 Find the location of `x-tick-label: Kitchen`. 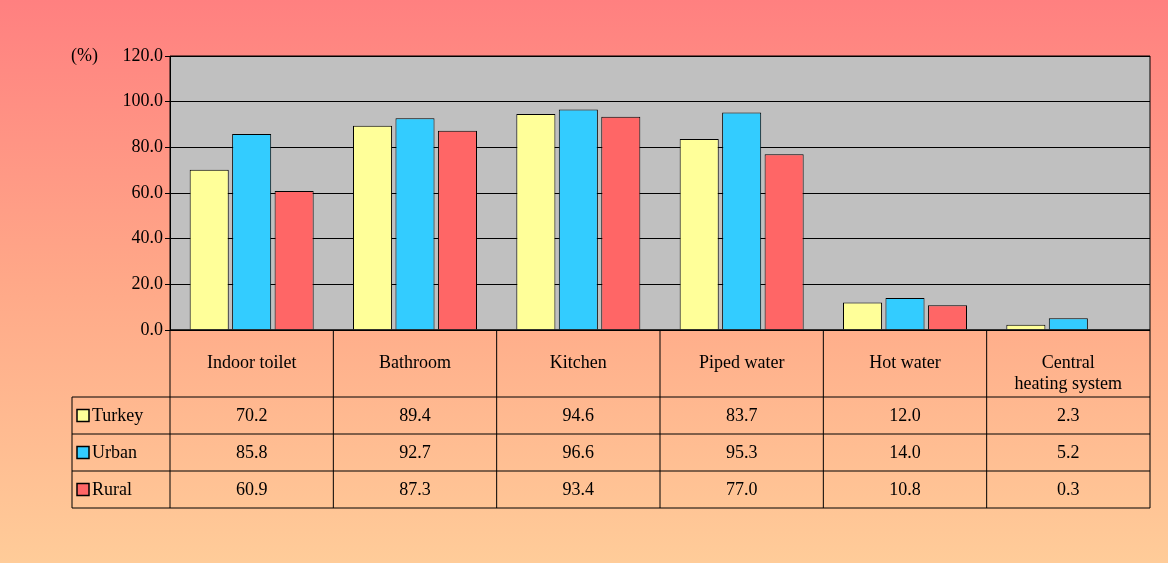

x-tick-label: Kitchen is located at coordinates (578, 361).